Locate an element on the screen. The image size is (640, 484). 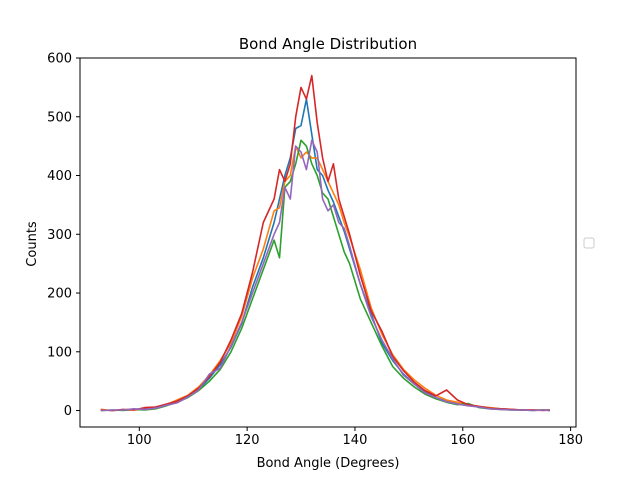
x-tick-label: 140 is located at coordinates (355, 440).